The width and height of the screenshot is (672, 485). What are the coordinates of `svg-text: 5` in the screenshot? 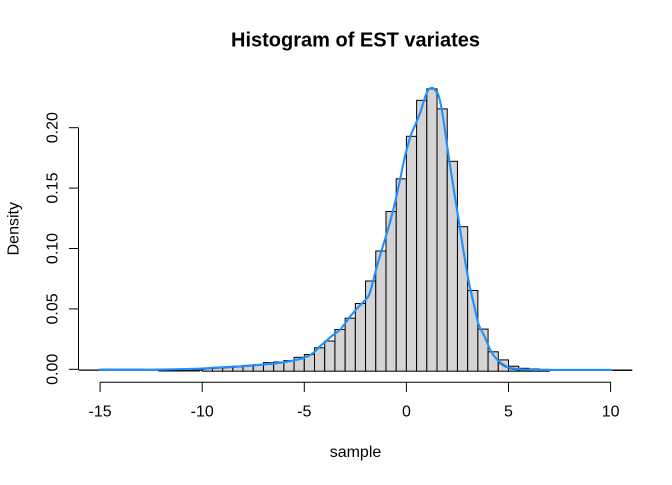 It's located at (508, 412).